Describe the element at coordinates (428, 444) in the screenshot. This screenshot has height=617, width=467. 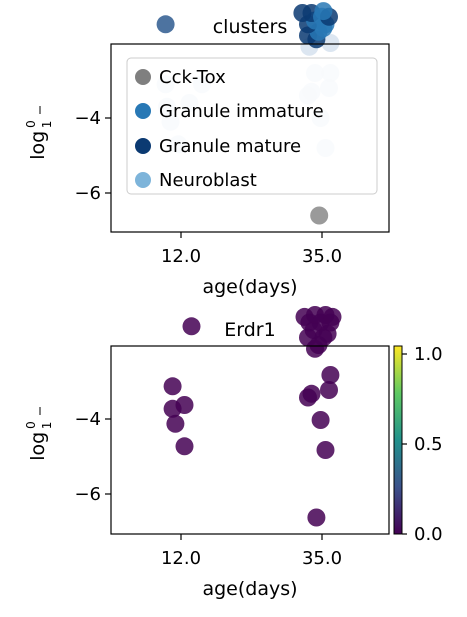
I see `colorbar-tick-label: 0.5` at that location.